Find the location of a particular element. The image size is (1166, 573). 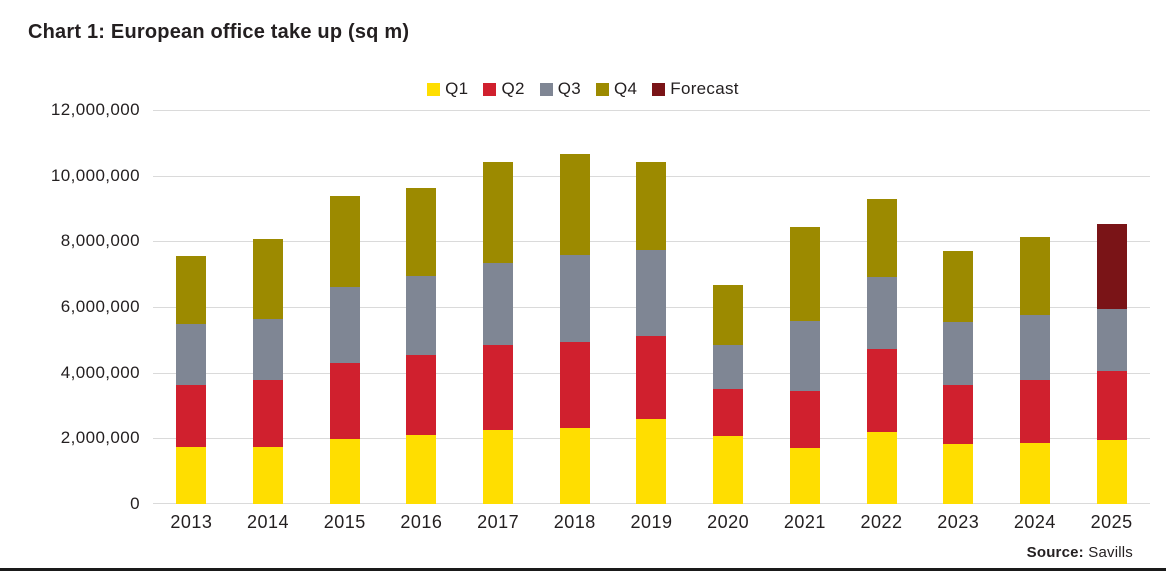

x-axis-label: 2020 is located at coordinates (728, 522).